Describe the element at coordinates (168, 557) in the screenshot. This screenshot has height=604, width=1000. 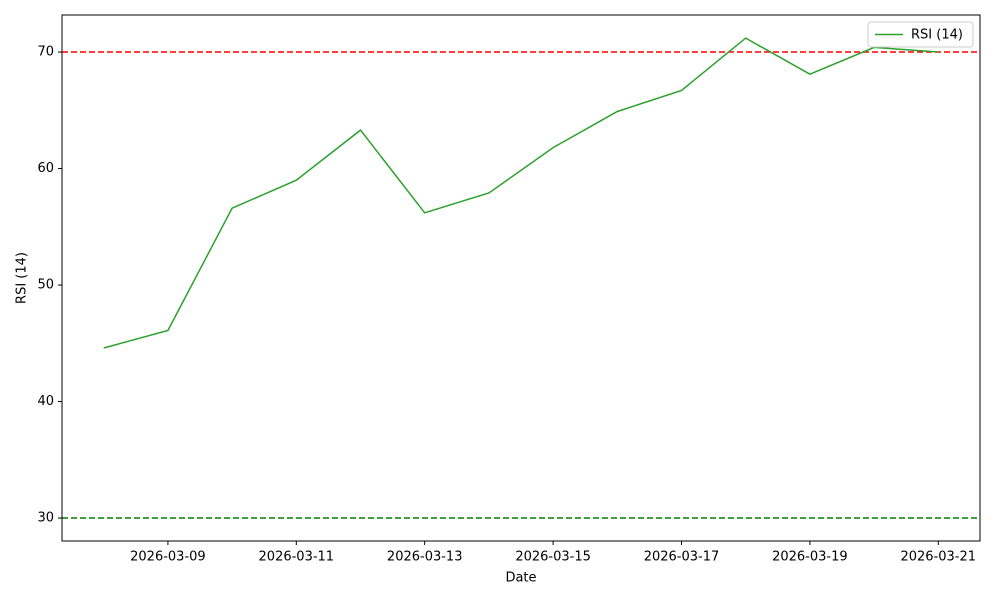
I see `x-tick-label: 2026-03-09` at that location.